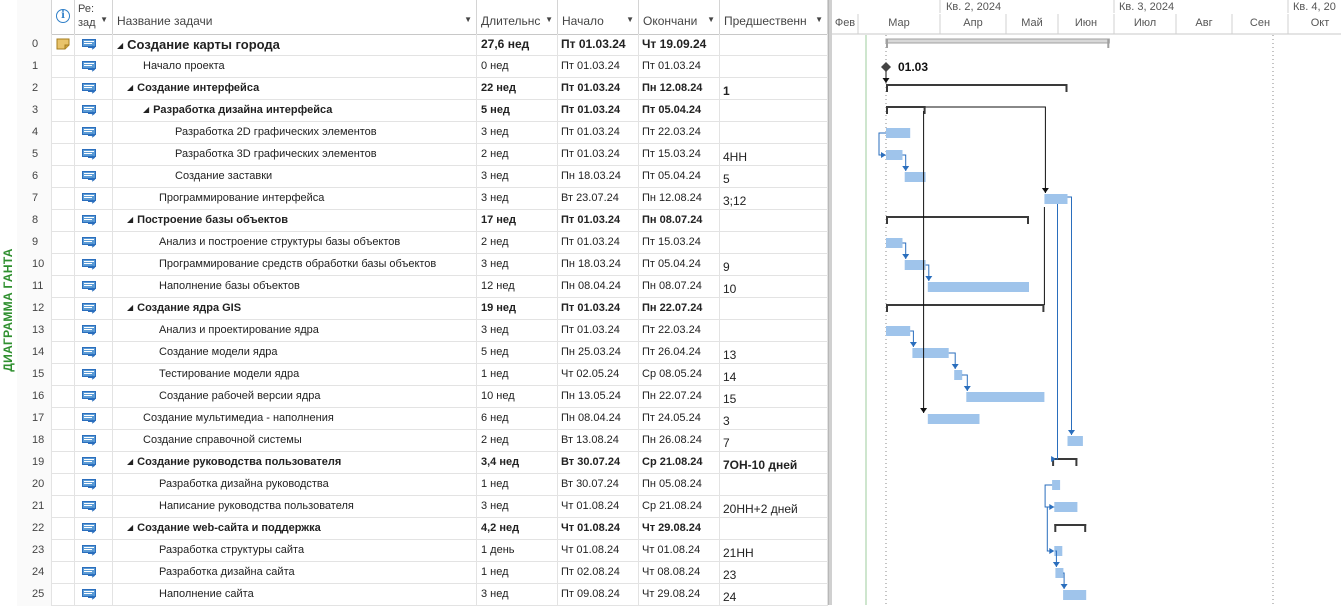 The width and height of the screenshot is (1341, 606). I want to click on finish-cell: Пн 12.08.24, so click(679, 199).